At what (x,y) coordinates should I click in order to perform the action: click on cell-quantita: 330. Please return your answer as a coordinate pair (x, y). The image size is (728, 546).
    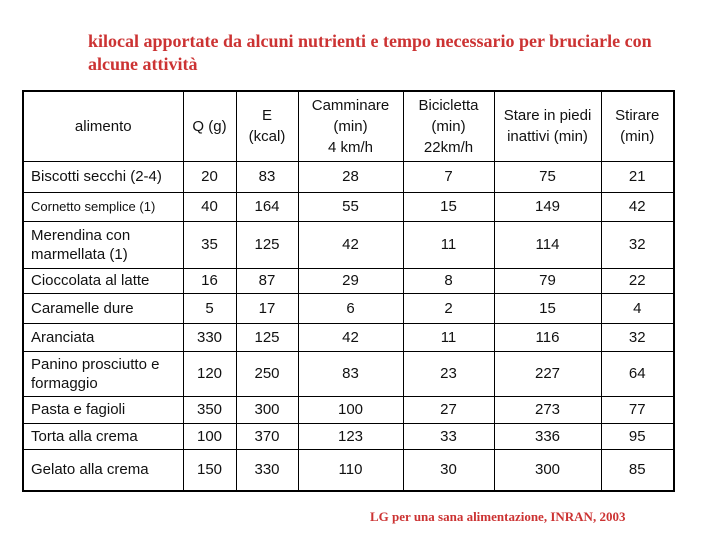
    Looking at the image, I should click on (209, 337).